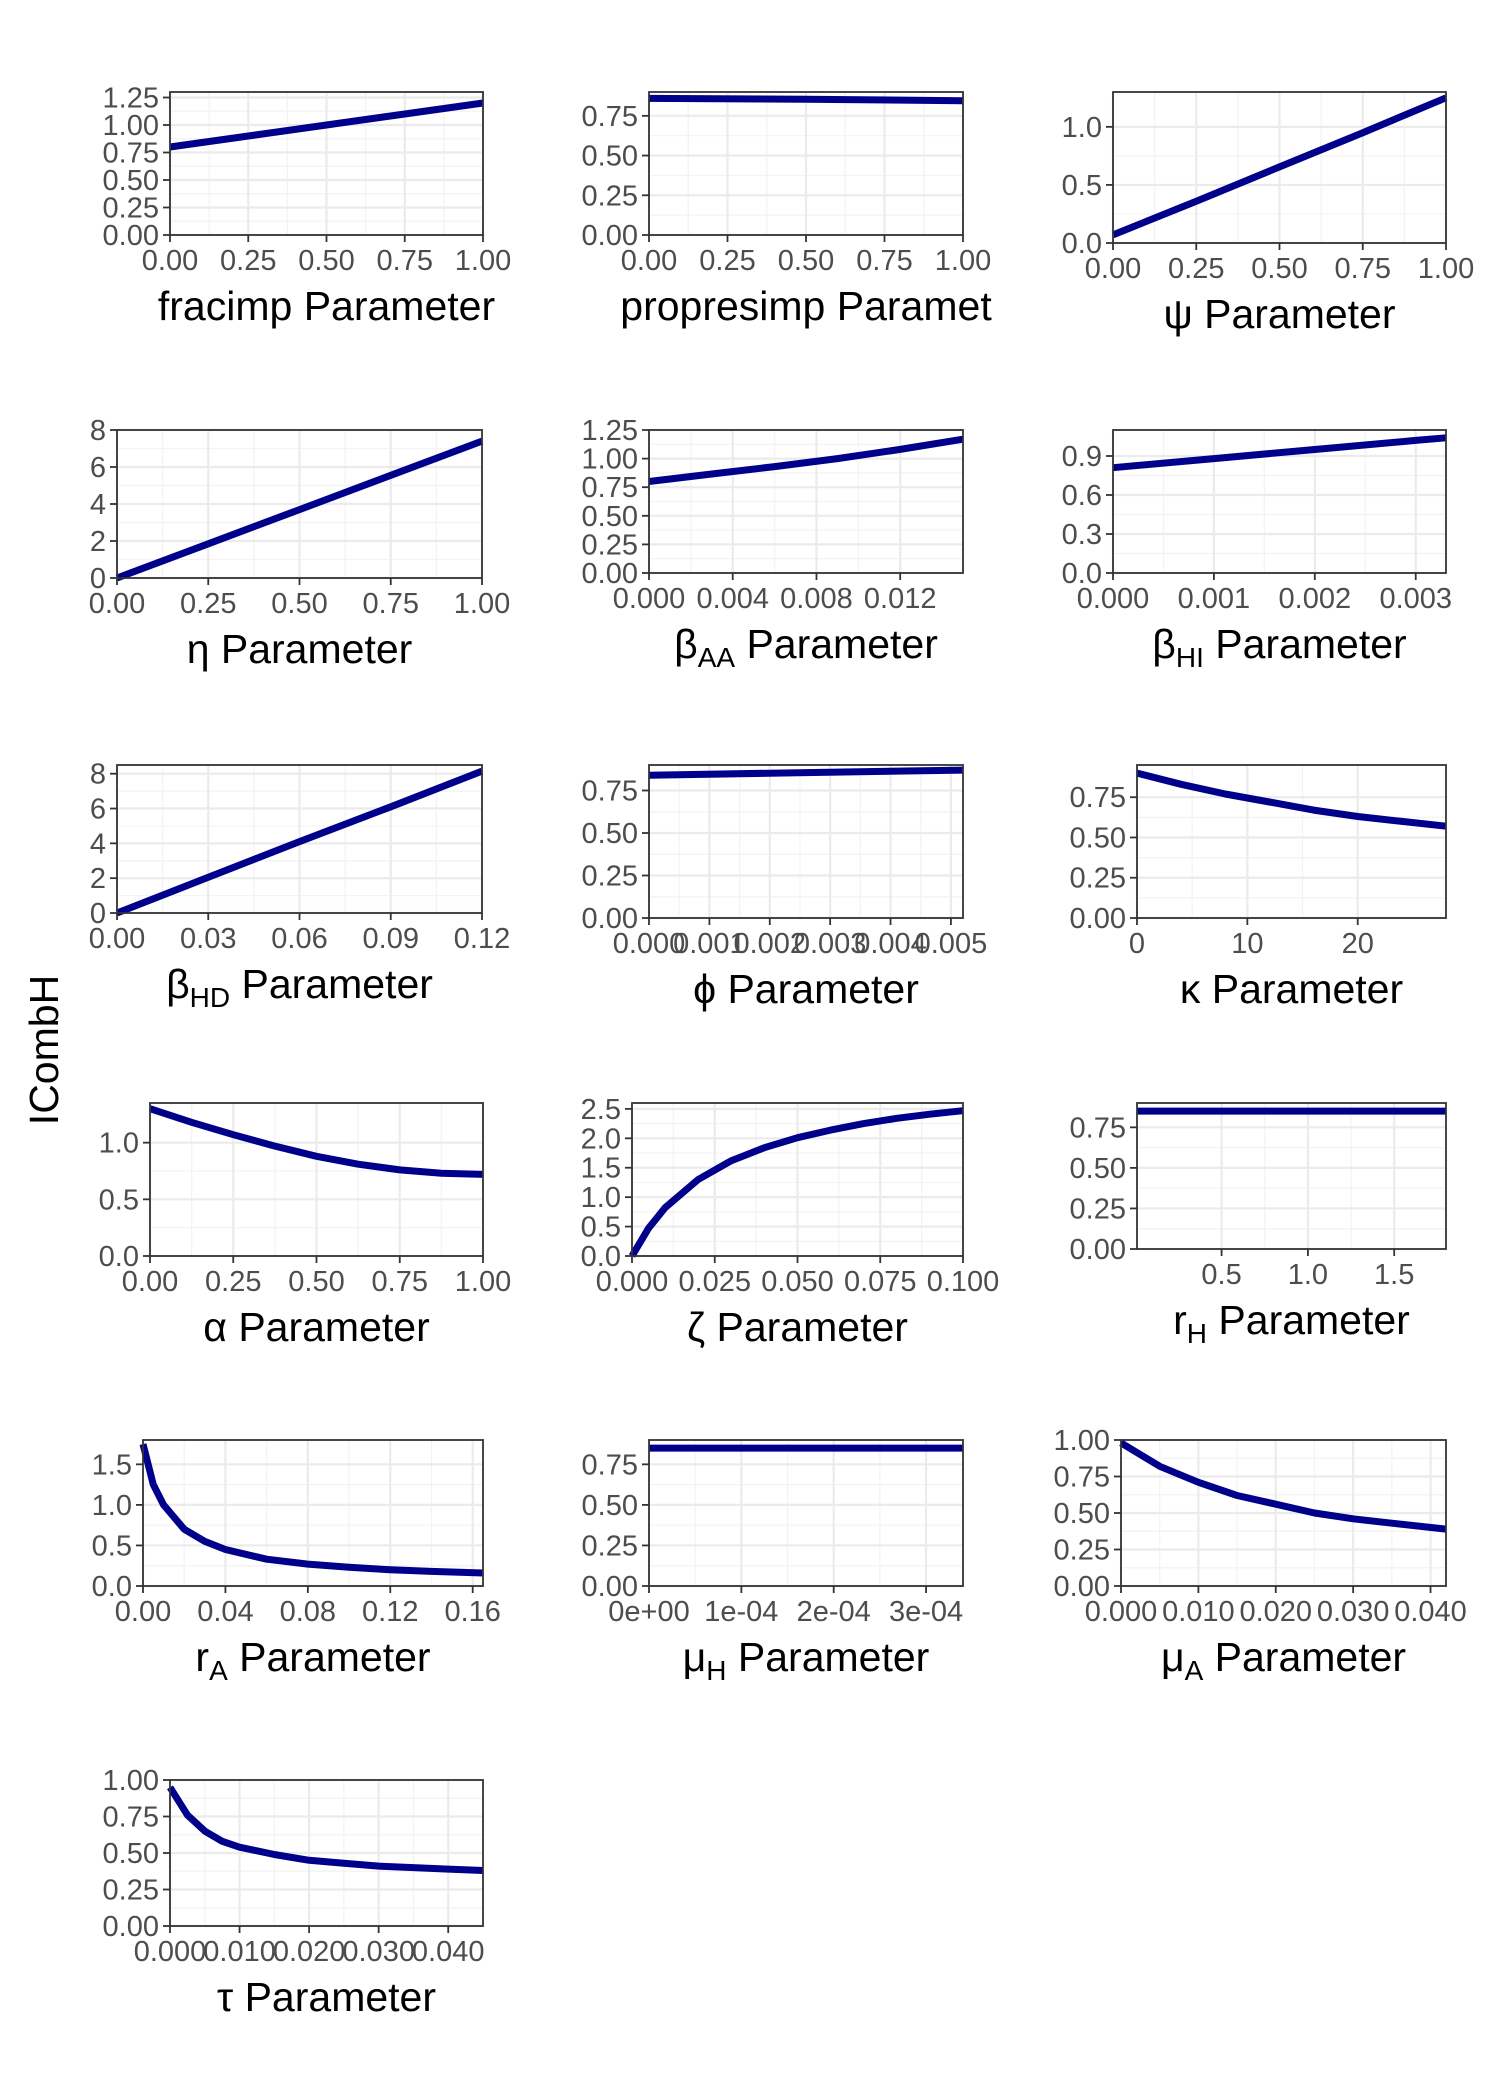 The width and height of the screenshot is (1500, 2100). Describe the element at coordinates (806, 1660) in the screenshot. I see `x-axis-label: μH Parameter` at that location.